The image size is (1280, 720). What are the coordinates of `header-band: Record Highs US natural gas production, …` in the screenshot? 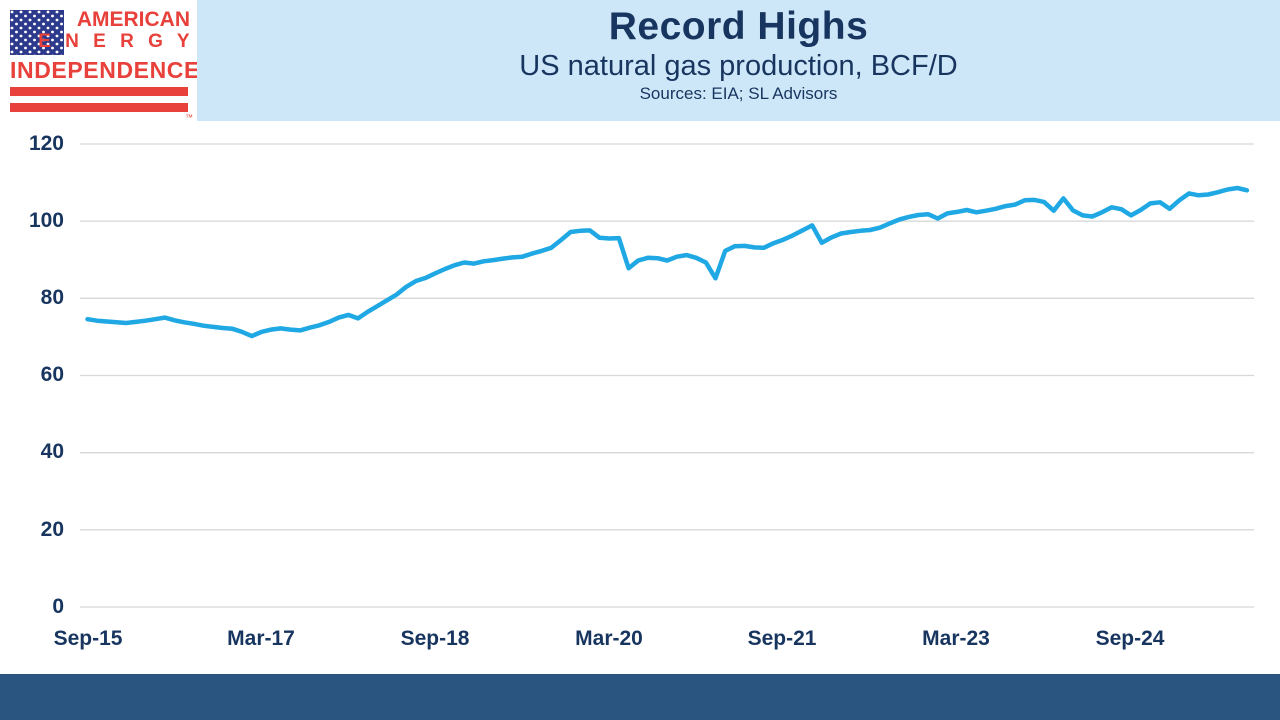 It's located at (738, 60).